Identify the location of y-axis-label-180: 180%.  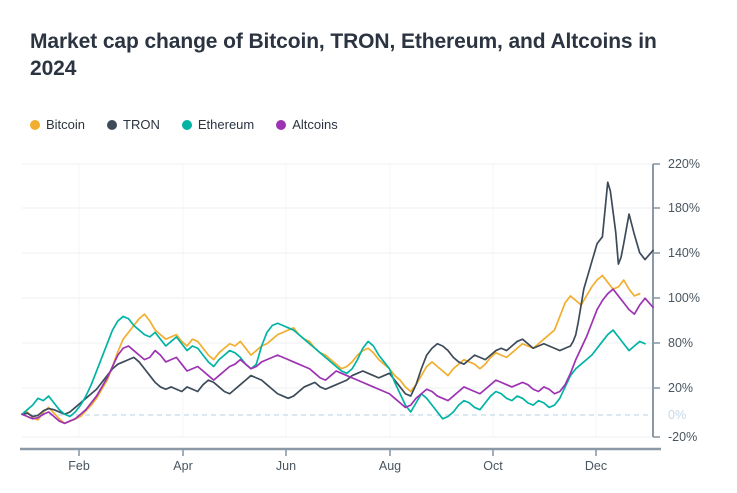
(684, 208).